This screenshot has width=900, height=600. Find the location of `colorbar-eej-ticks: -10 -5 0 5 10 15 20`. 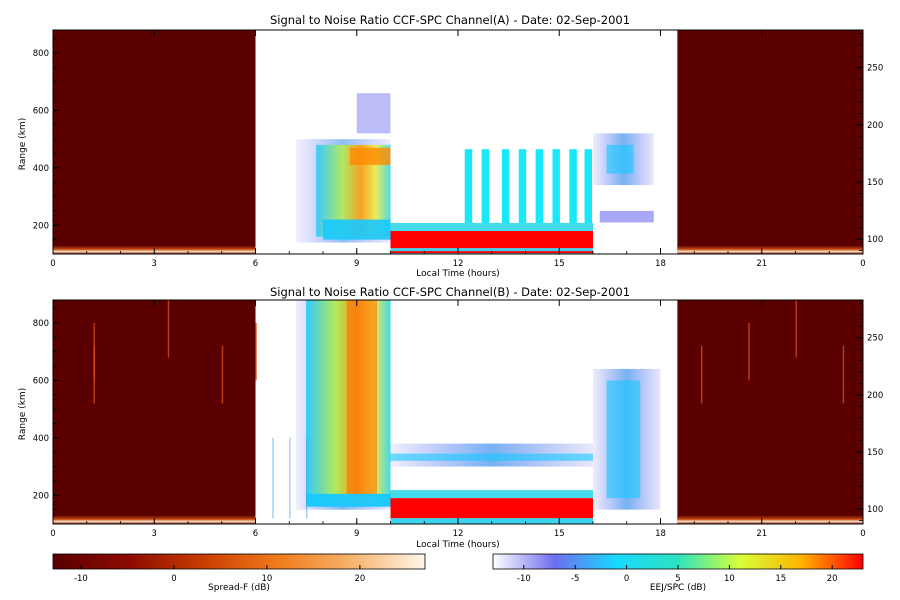

colorbar-eej-ticks: -10 -5 0 5 10 15 20 is located at coordinates (677, 574).